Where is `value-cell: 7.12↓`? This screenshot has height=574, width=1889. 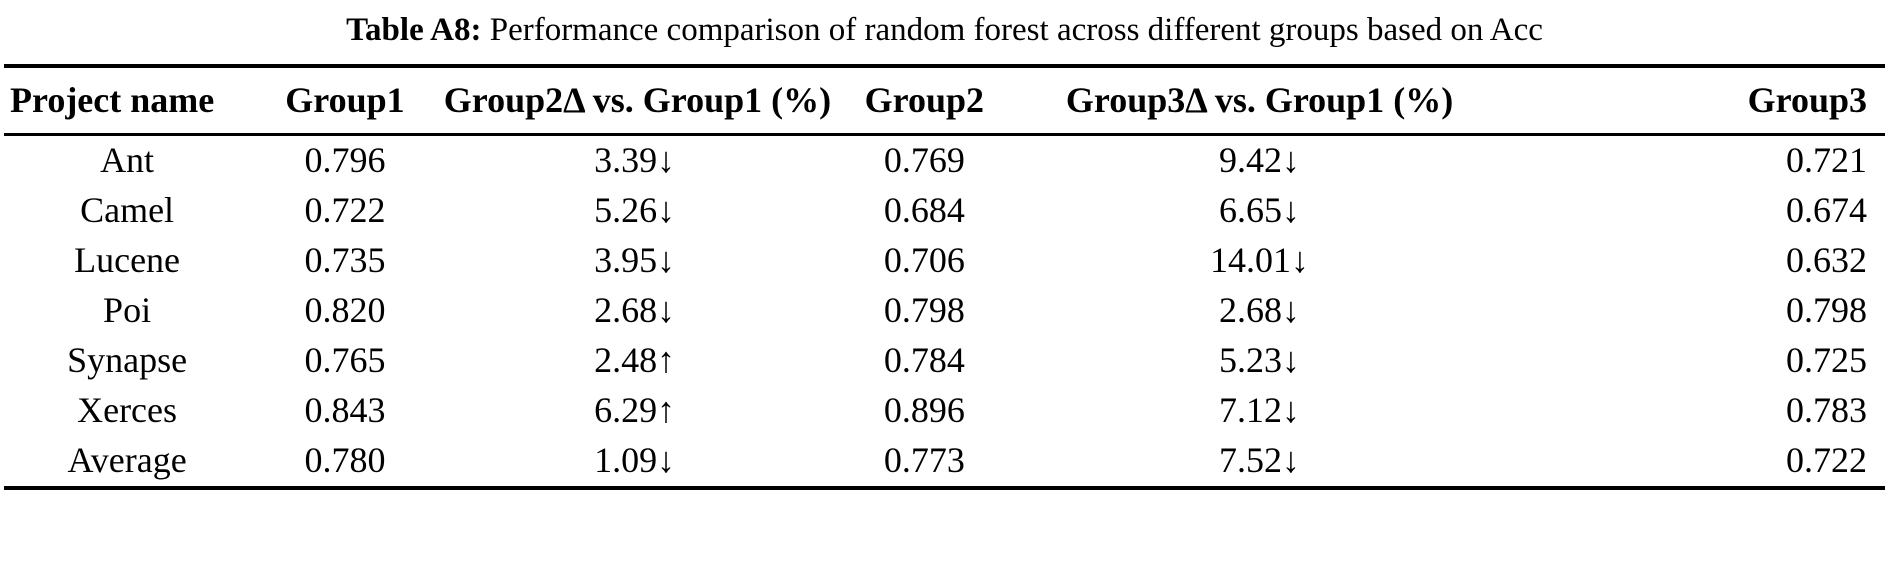
value-cell: 7.12↓ is located at coordinates (1260, 410).